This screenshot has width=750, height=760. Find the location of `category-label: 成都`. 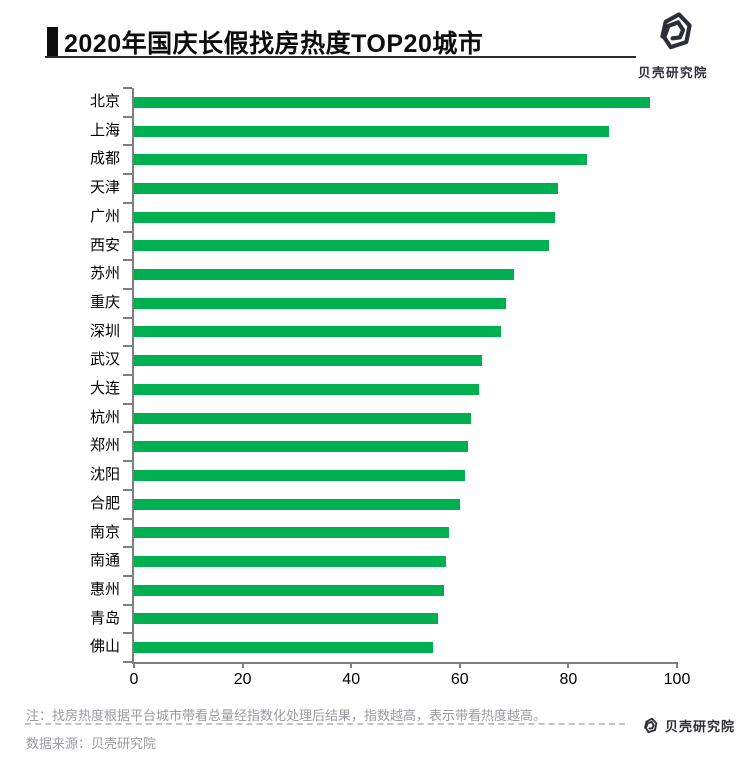

category-label: 成都 is located at coordinates (104, 159).